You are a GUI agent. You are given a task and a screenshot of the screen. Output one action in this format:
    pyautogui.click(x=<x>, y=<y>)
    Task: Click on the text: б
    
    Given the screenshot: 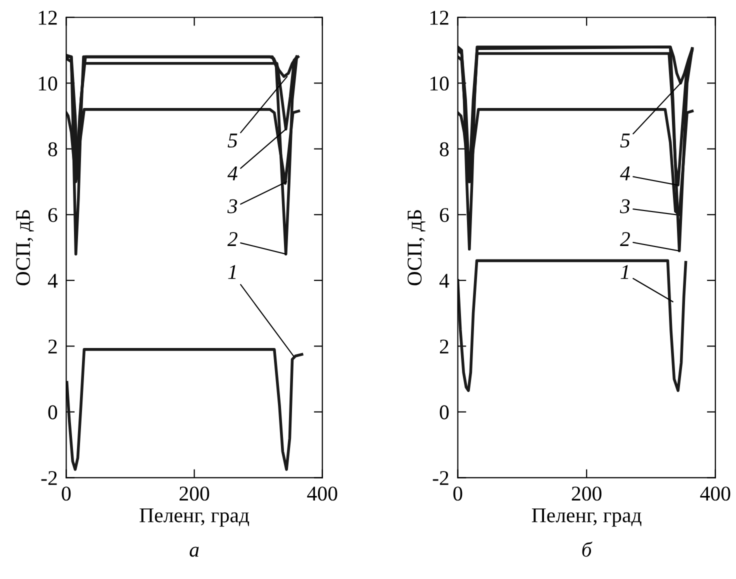 What is the action you would take?
    pyautogui.click(x=587, y=549)
    